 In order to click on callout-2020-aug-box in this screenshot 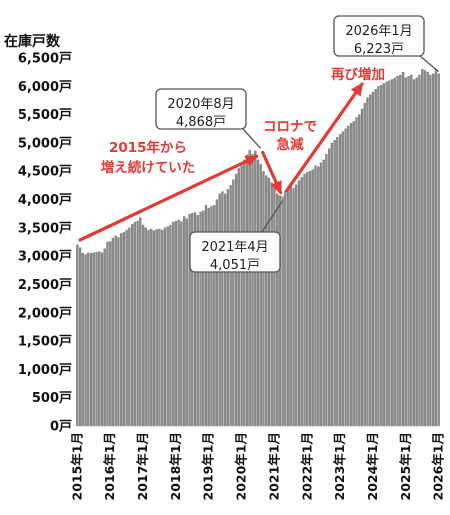, I will do `click(201, 109)`.